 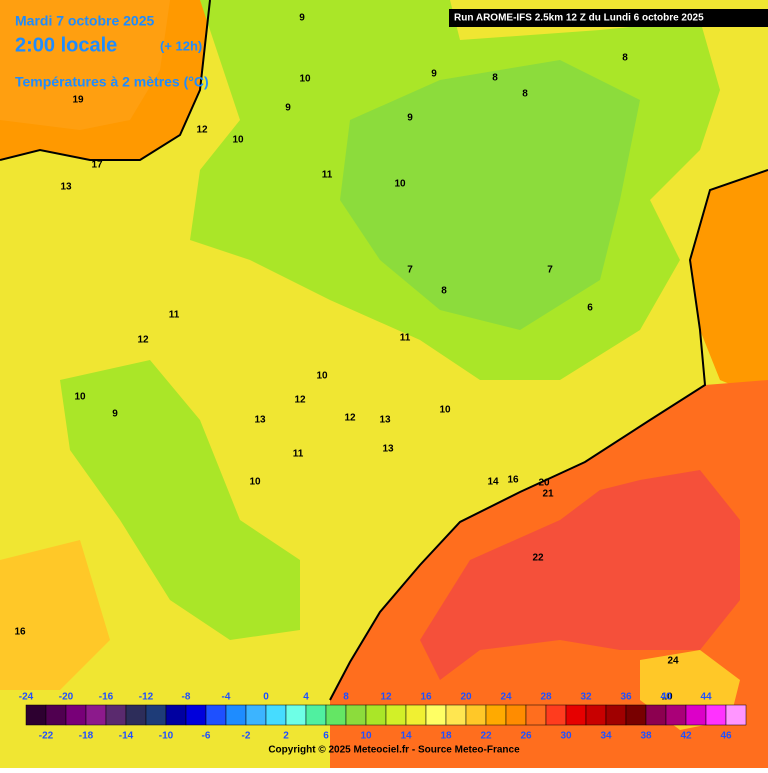 What do you see at coordinates (306, 697) in the screenshot?
I see `legend-tick-top: 4` at bounding box center [306, 697].